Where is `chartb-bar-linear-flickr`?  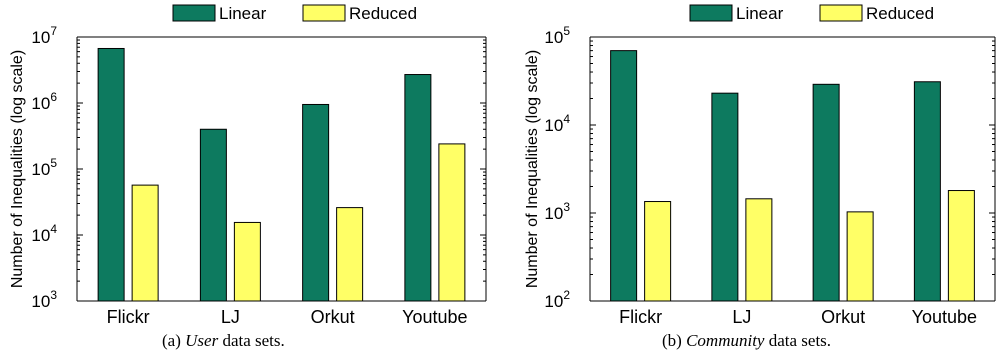
chartb-bar-linear-flickr is located at coordinates (624, 176).